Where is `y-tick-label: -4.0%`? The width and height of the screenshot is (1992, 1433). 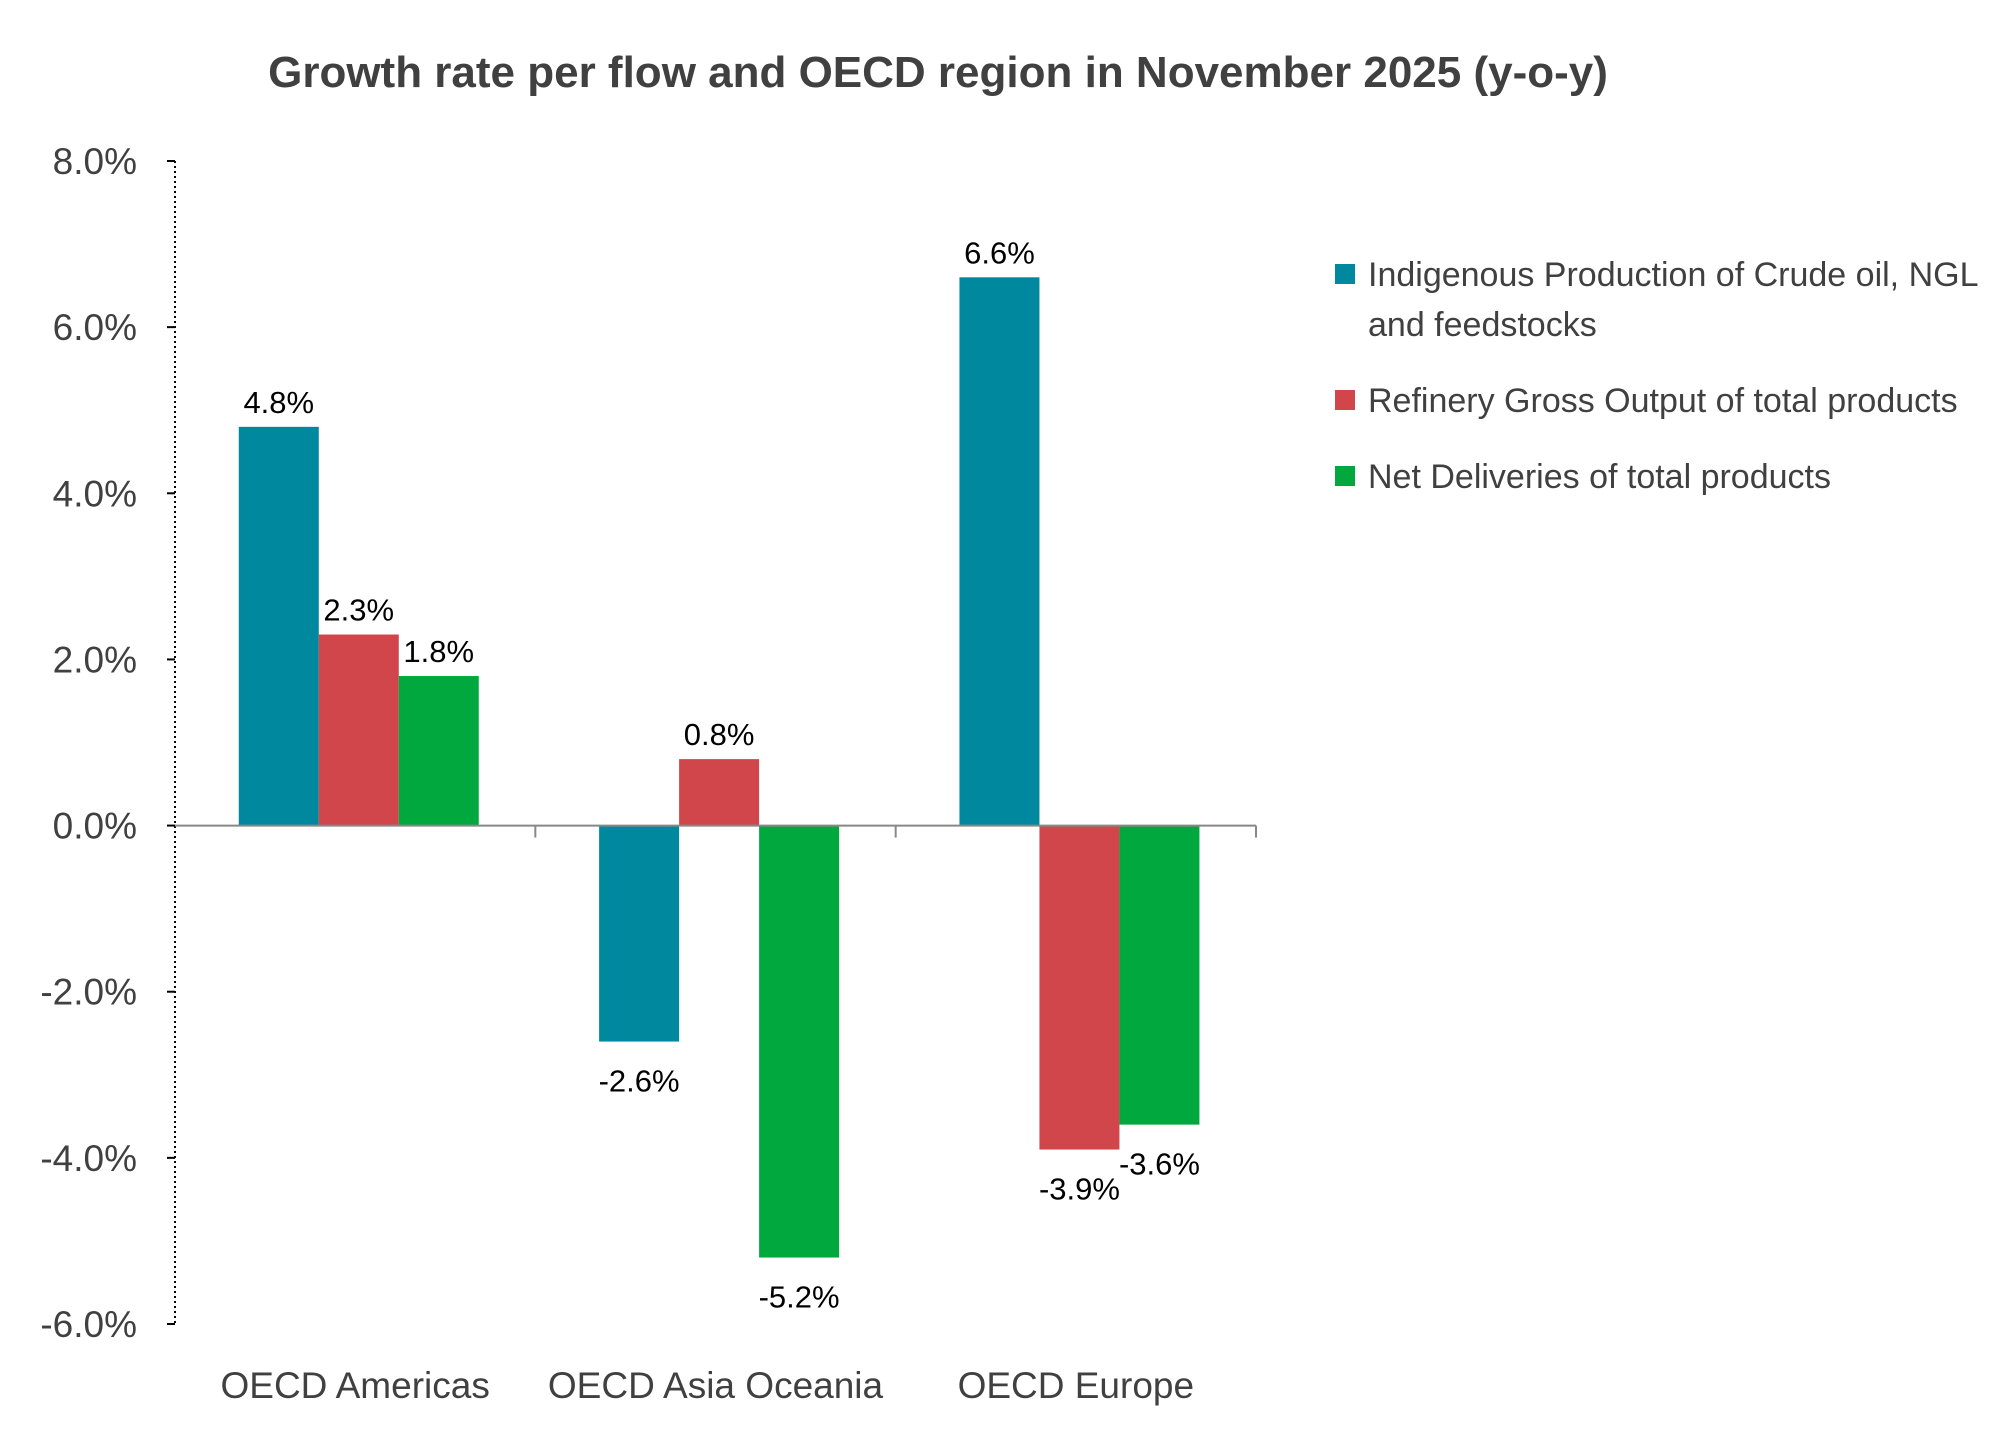 y-tick-label: -4.0% is located at coordinates (88, 1158).